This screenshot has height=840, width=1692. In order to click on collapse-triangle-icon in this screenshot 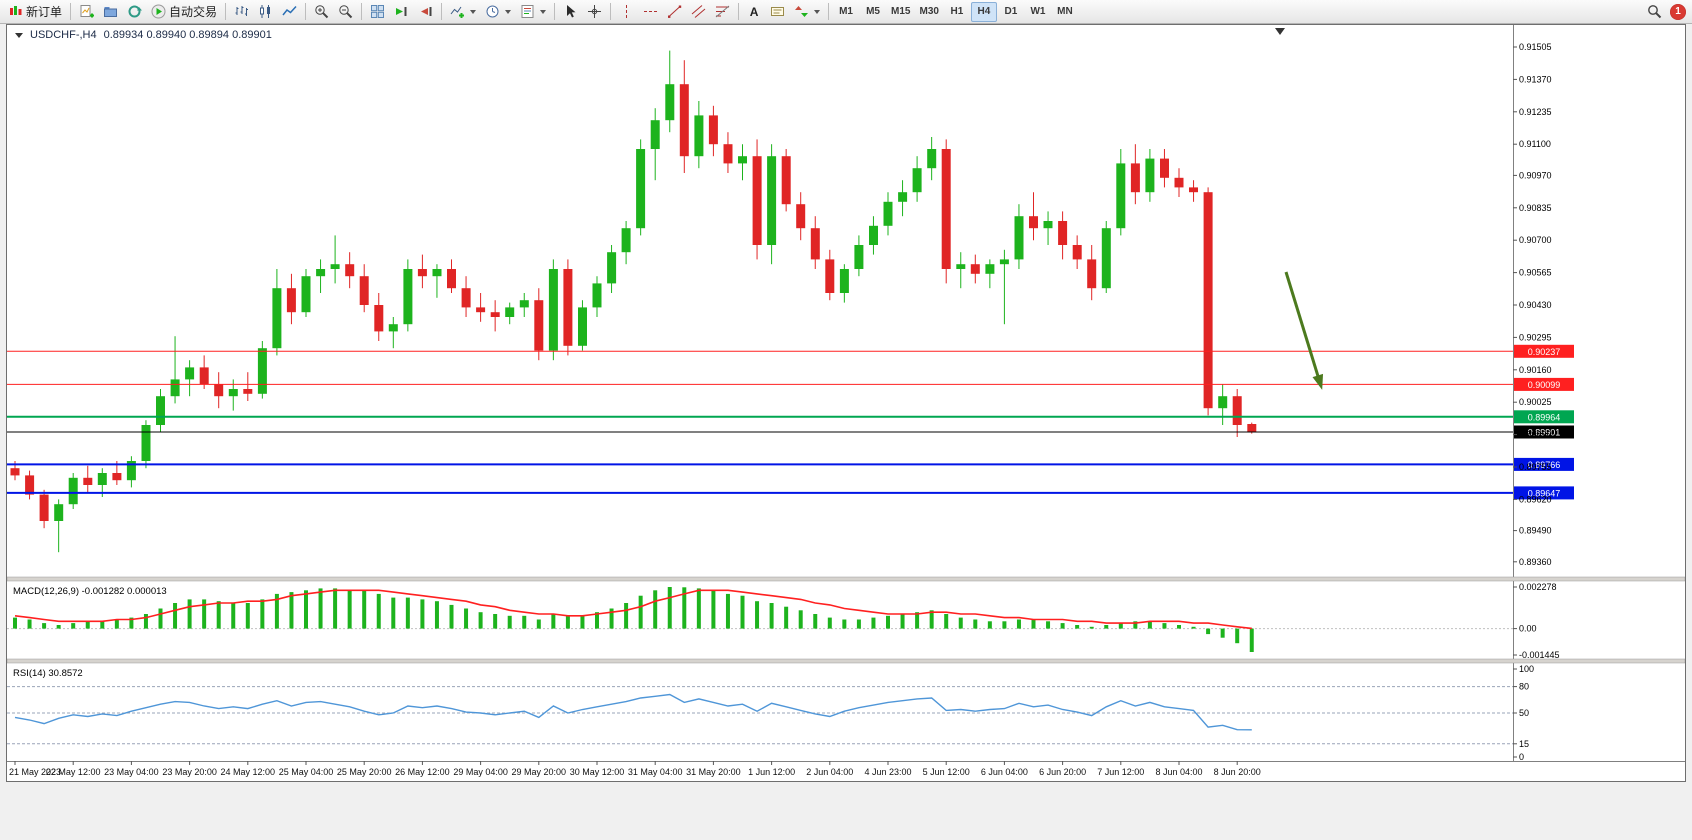, I will do `click(19, 35)`.